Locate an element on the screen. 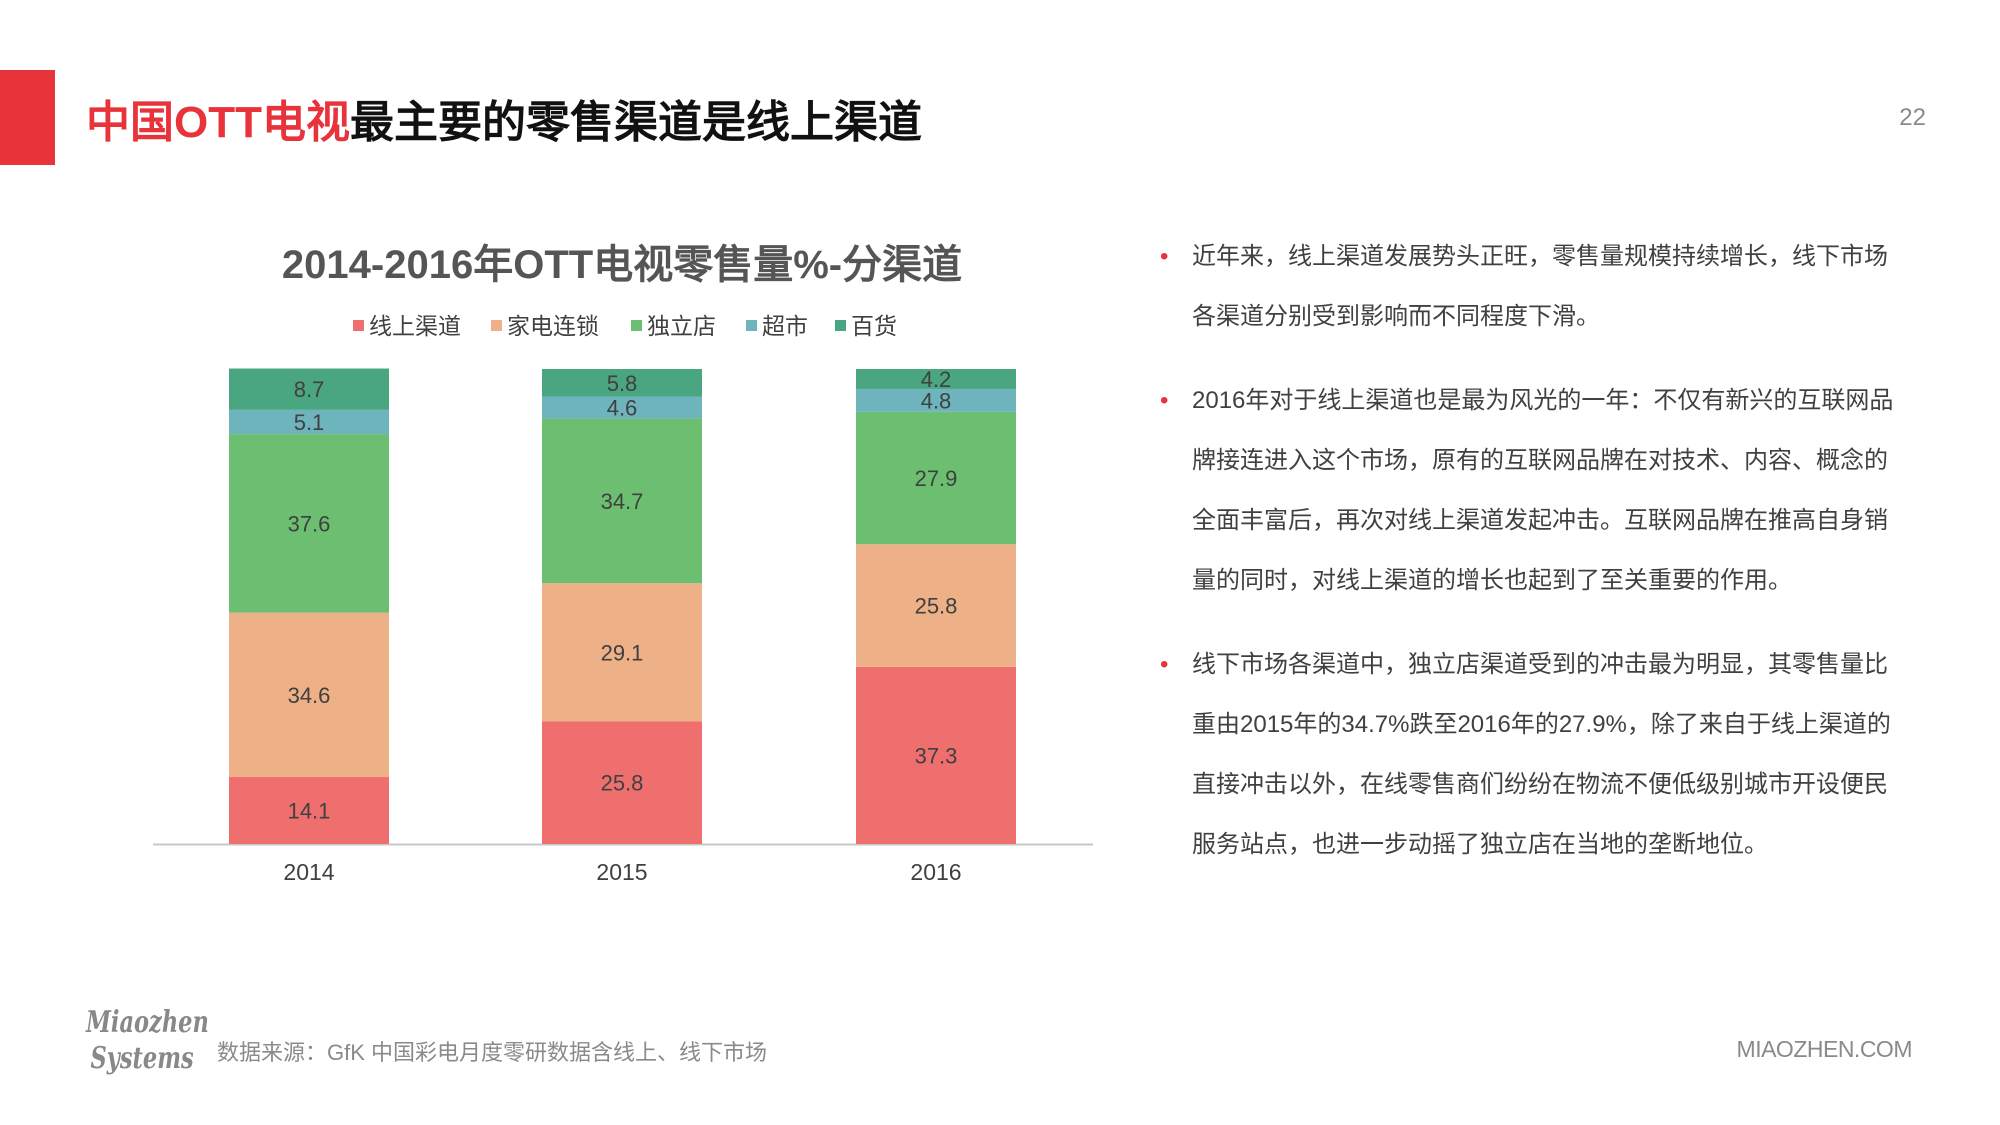 This screenshot has height=1125, width=2000. legend-label: 家电连锁 is located at coordinates (553, 326).